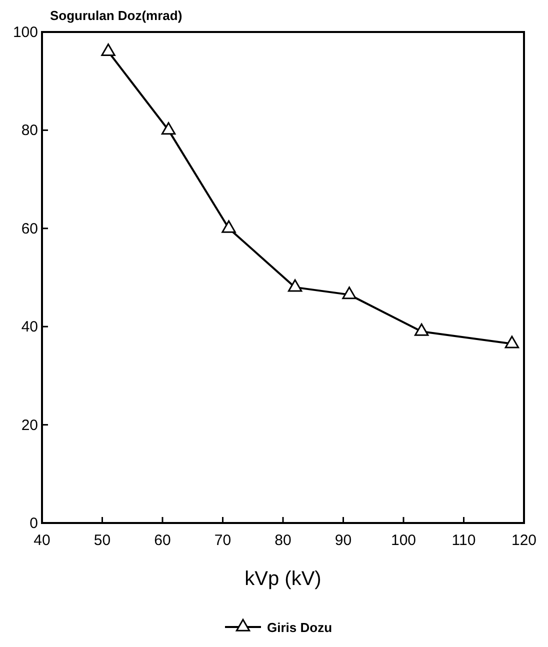 This screenshot has height=647, width=548. I want to click on x-tick-label: 100, so click(403, 540).